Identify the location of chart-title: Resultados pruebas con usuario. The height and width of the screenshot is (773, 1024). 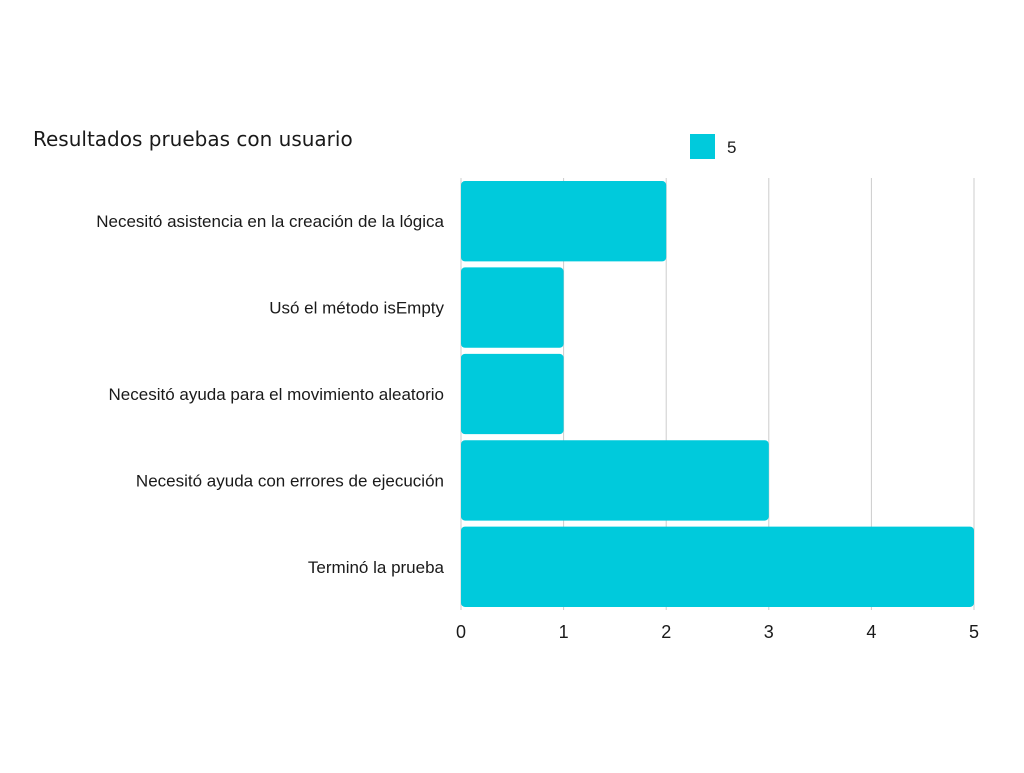
(193, 139).